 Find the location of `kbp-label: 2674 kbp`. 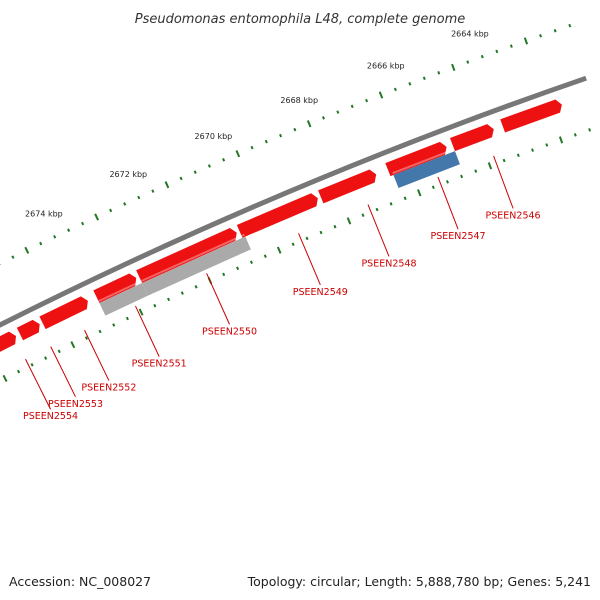

kbp-label: 2674 kbp is located at coordinates (44, 213).